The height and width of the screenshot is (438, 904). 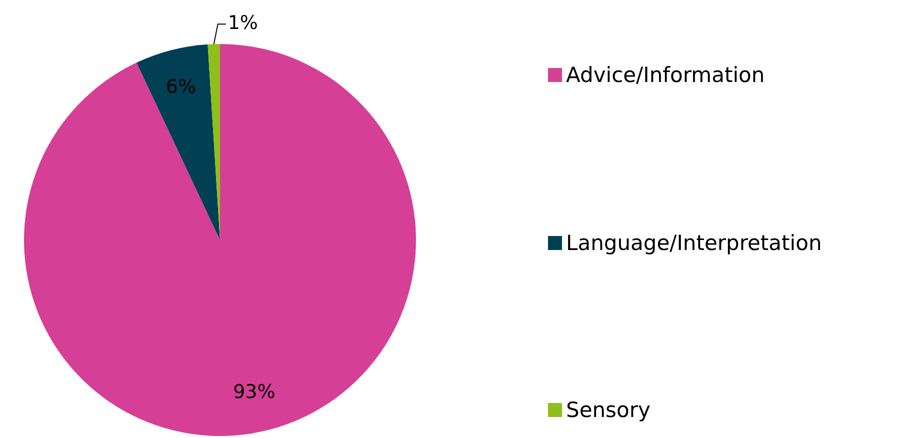 What do you see at coordinates (254, 391) in the screenshot?
I see `data-label: 93%` at bounding box center [254, 391].